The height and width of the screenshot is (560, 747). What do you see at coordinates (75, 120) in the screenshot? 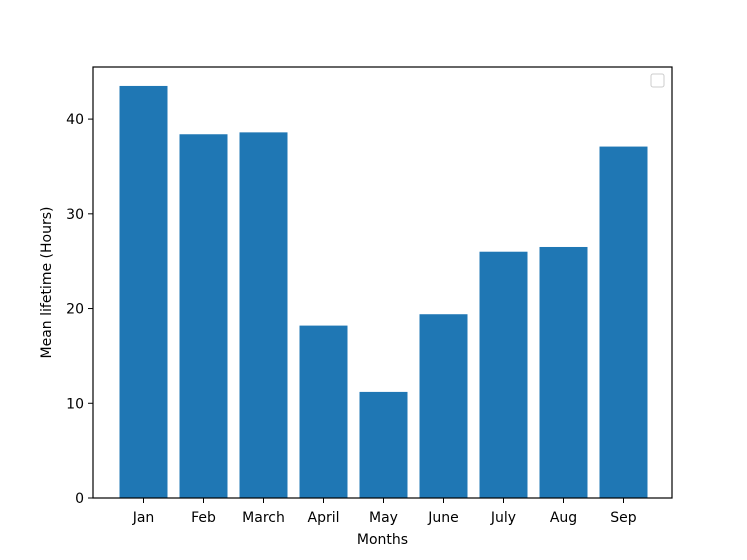
I see `y-tick-label: 40` at bounding box center [75, 120].